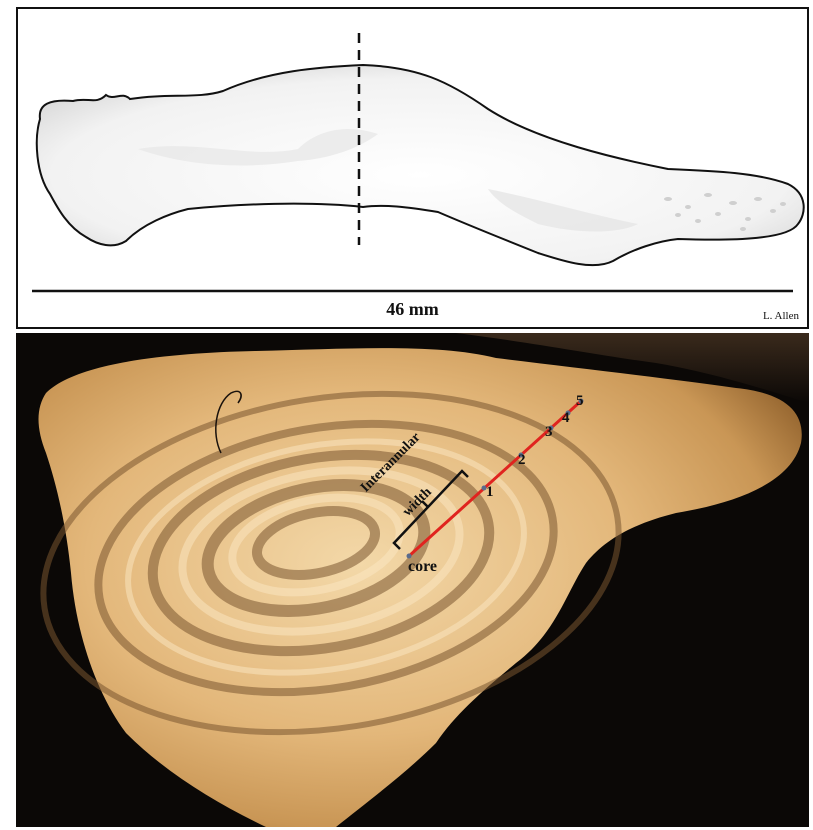 The image size is (813, 830). Describe the element at coordinates (566, 418) in the screenshot. I see `annulus-label-4: 4` at that location.